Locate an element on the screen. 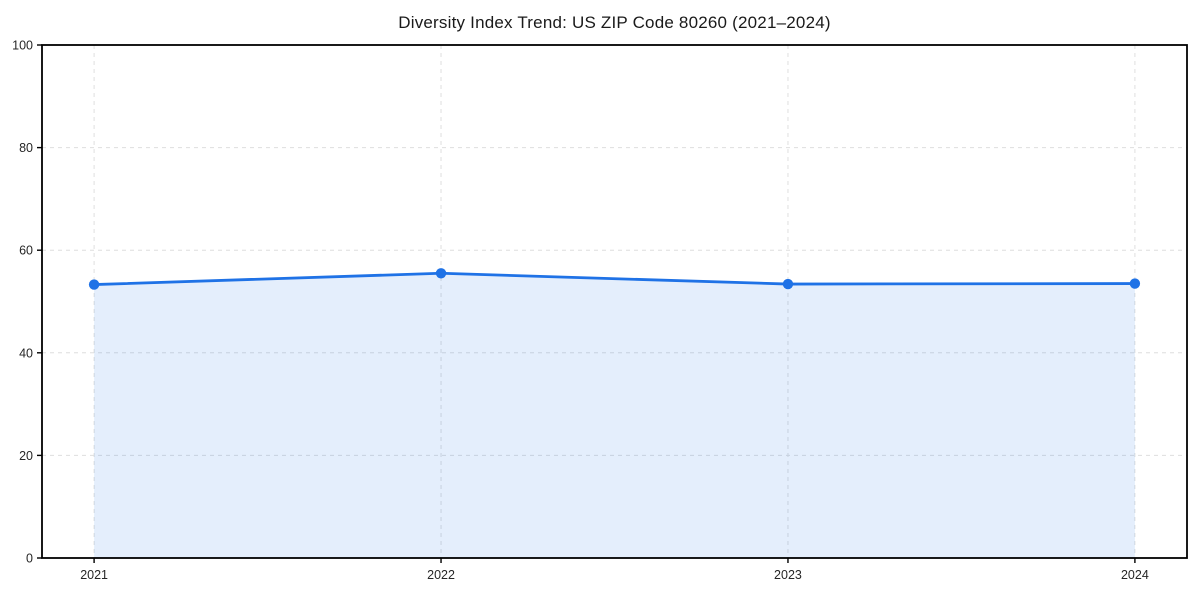 The height and width of the screenshot is (600, 1200). x-tick-label: 2024 is located at coordinates (1135, 575).